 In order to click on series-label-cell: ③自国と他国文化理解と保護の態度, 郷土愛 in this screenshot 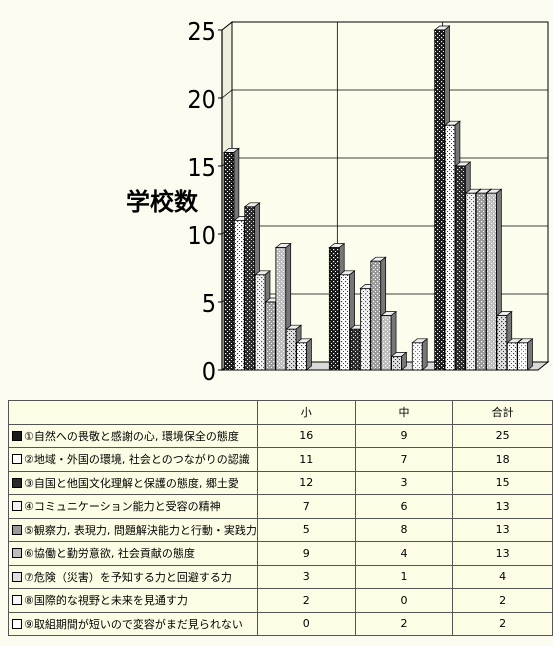, I will do `click(133, 482)`.